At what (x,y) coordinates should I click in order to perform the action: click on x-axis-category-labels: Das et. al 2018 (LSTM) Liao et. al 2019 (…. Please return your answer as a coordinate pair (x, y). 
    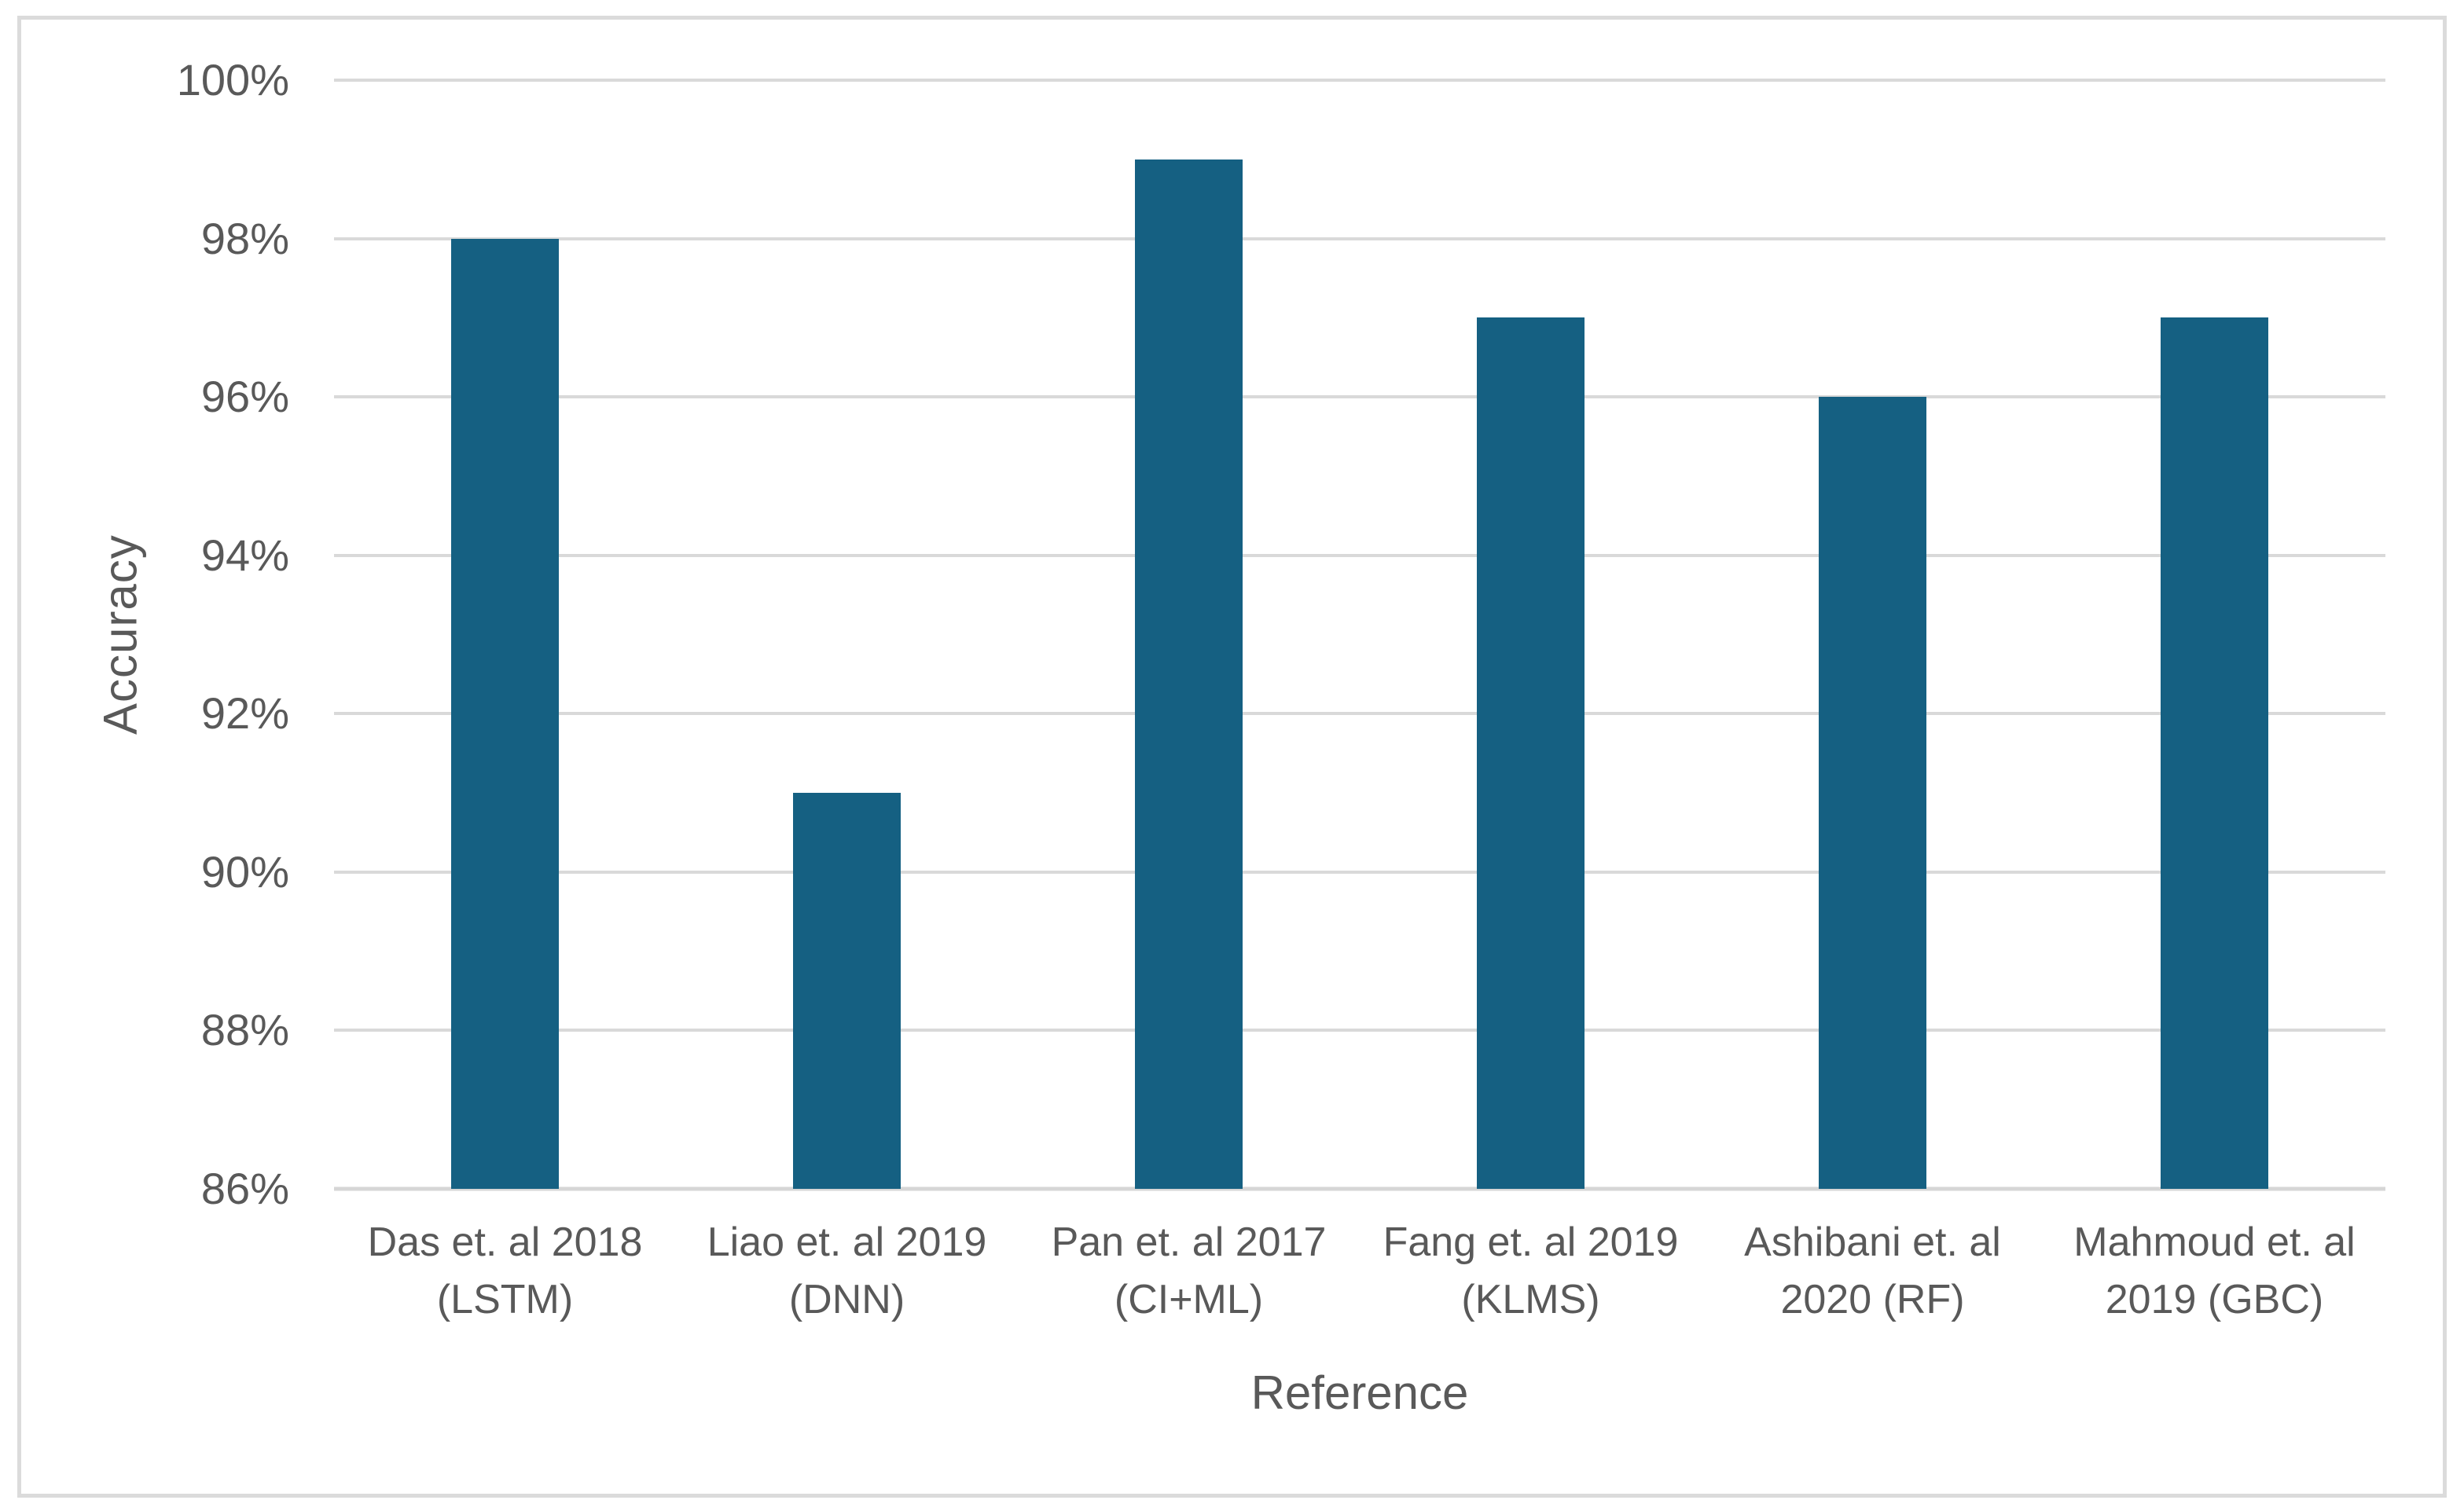
    Looking at the image, I should click on (1359, 1271).